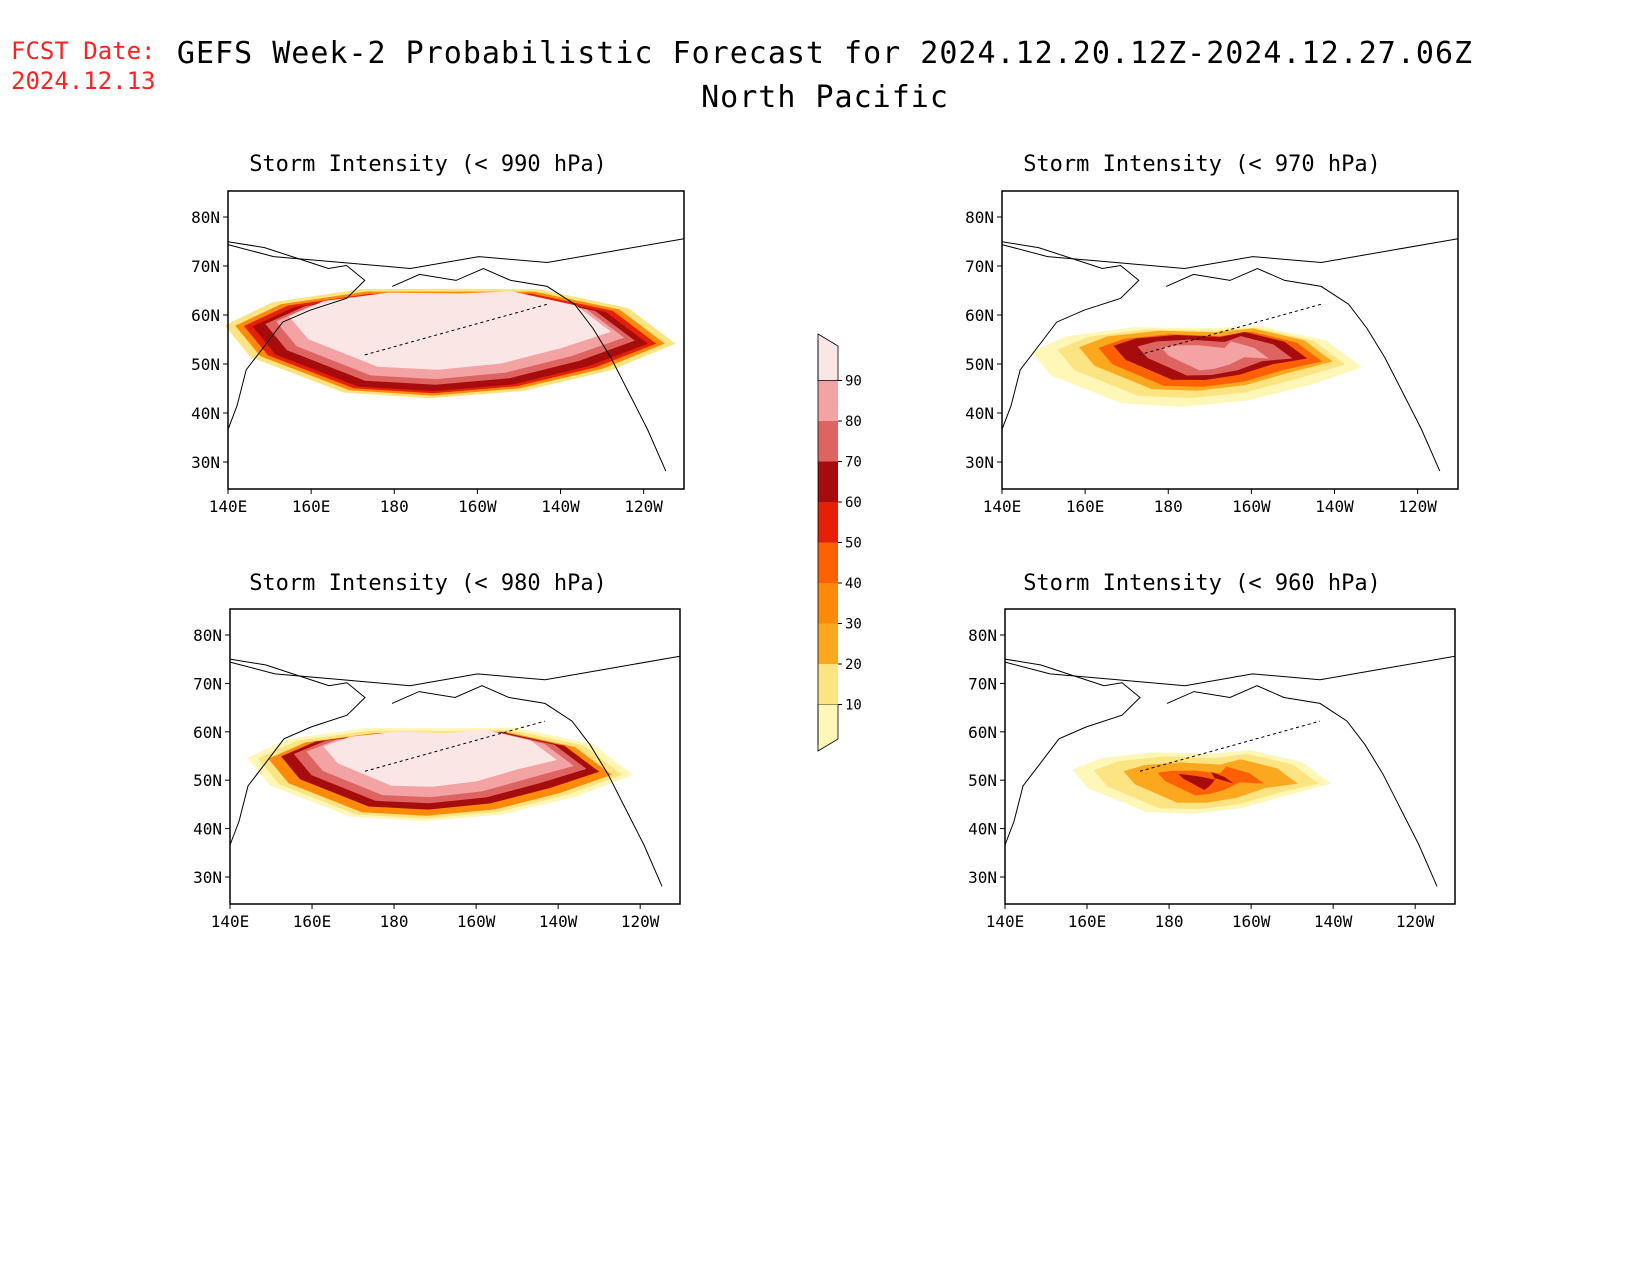 The width and height of the screenshot is (1650, 1275). Describe the element at coordinates (853, 706) in the screenshot. I see `colorbar-label: 10` at that location.